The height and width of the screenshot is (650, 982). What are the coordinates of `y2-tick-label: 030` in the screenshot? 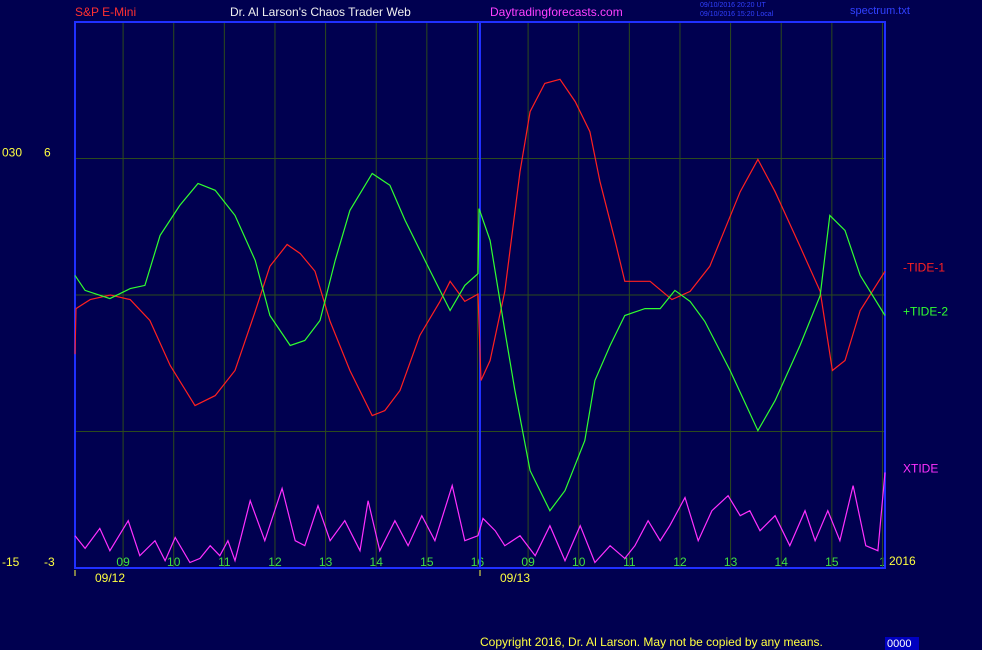 It's located at (12, 153).